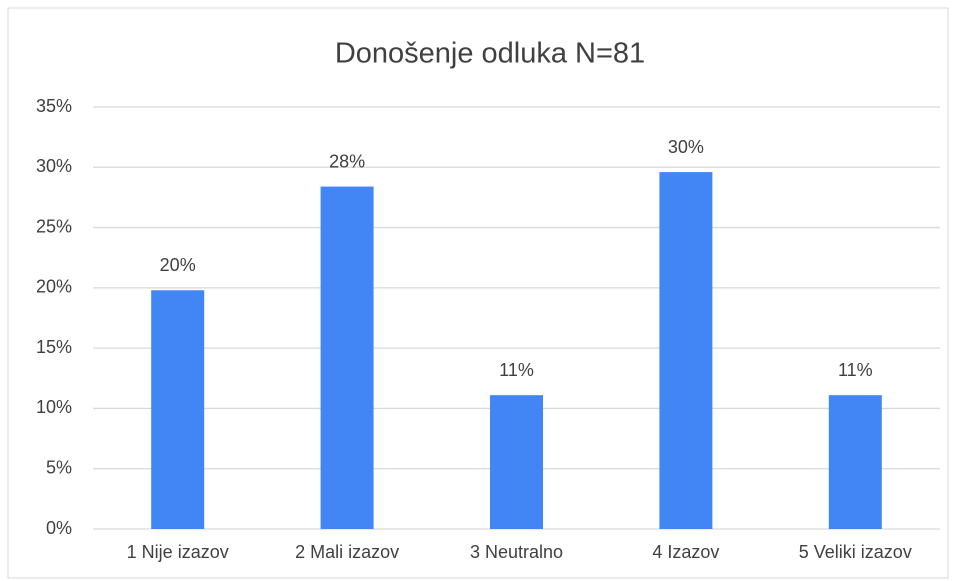 This screenshot has height=581, width=957. Describe the element at coordinates (54, 226) in the screenshot. I see `y-tick-label: 25%` at that location.